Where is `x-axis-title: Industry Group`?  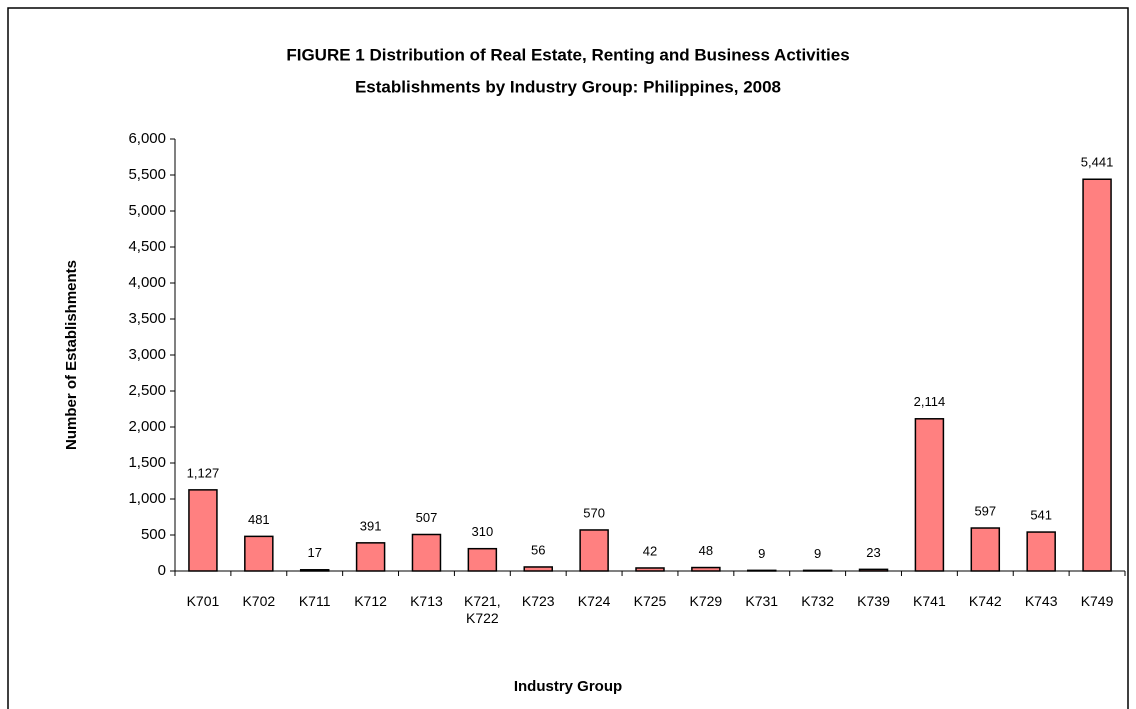
x-axis-title: Industry Group is located at coordinates (568, 686).